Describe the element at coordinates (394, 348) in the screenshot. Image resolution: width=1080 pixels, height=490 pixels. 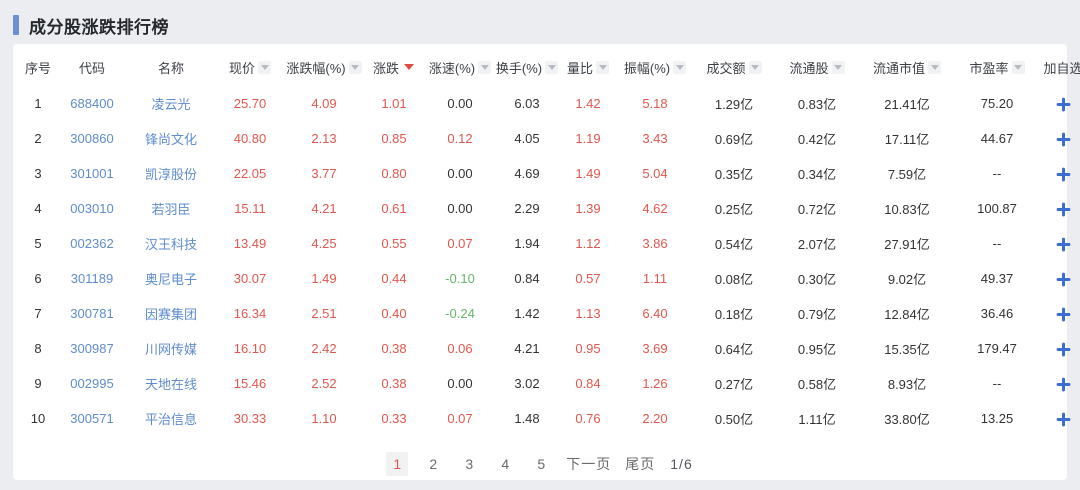
I see `cell-change: 0.38` at that location.